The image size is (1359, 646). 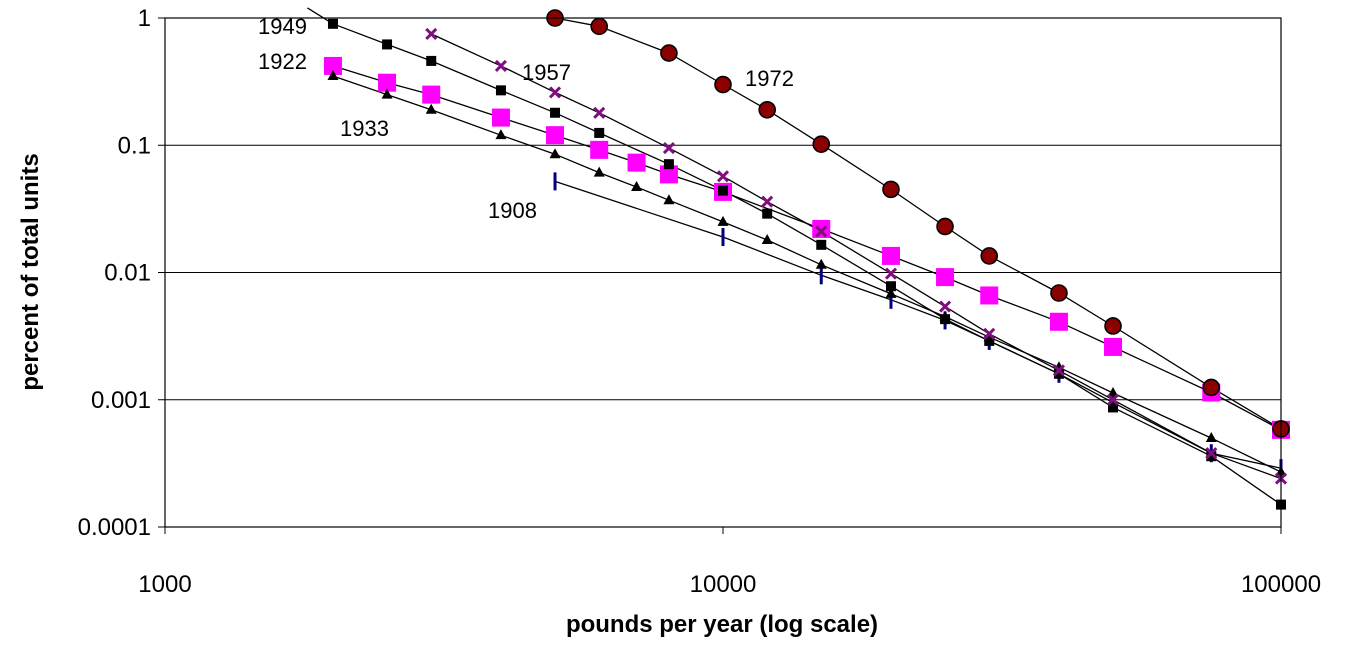 What do you see at coordinates (121, 400) in the screenshot?
I see `y-tick-label: 0.001` at bounding box center [121, 400].